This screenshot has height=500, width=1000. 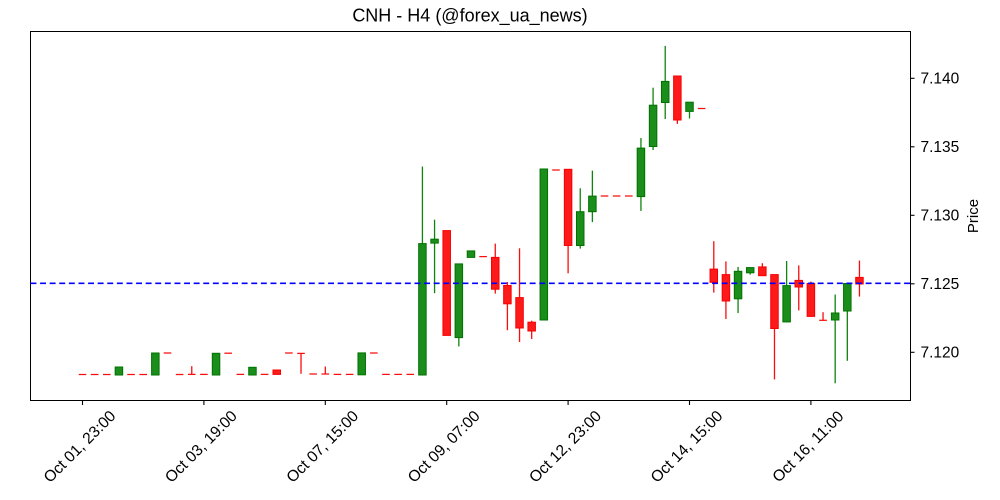 I want to click on svg-text: 7.130, so click(x=940, y=216).